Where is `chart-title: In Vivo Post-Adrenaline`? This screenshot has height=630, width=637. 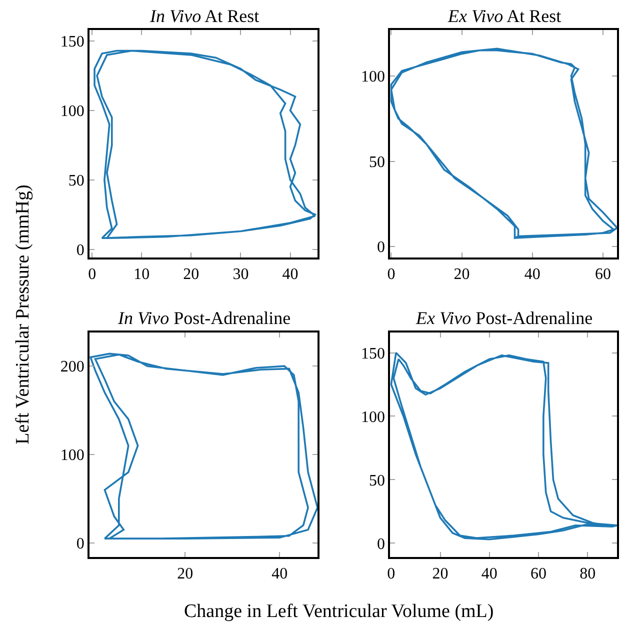
chart-title: In Vivo Post-Adrenaline is located at coordinates (204, 318).